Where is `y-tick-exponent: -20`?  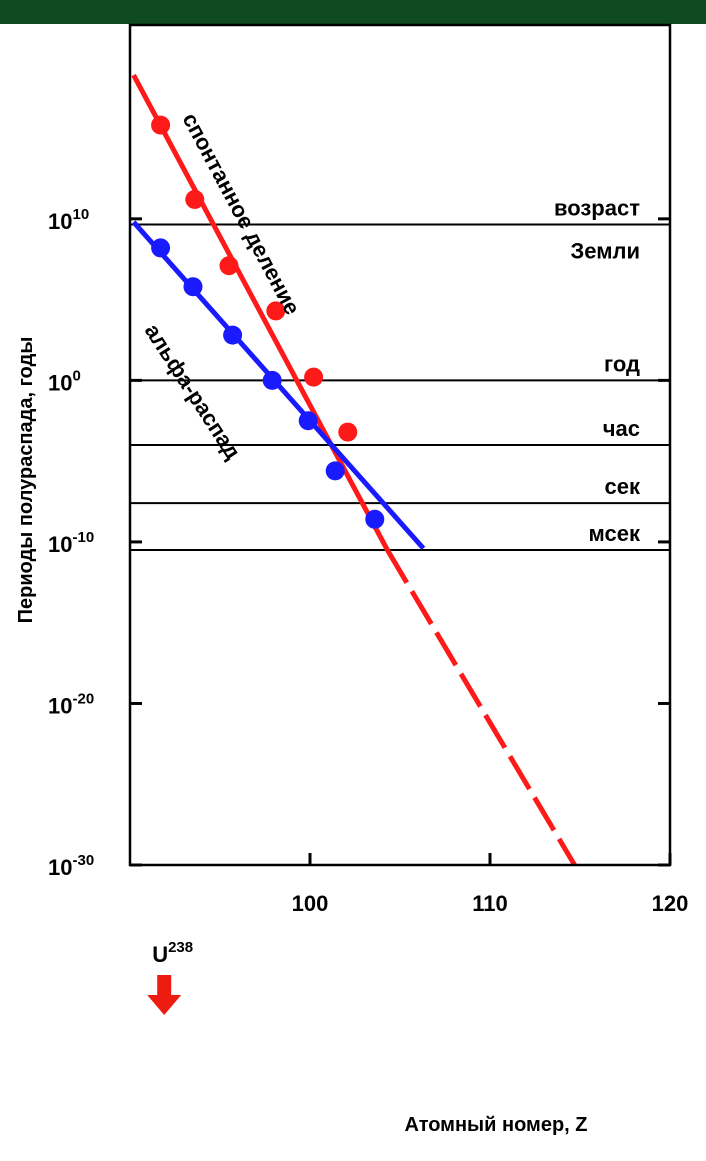 y-tick-exponent: -20 is located at coordinates (83, 698).